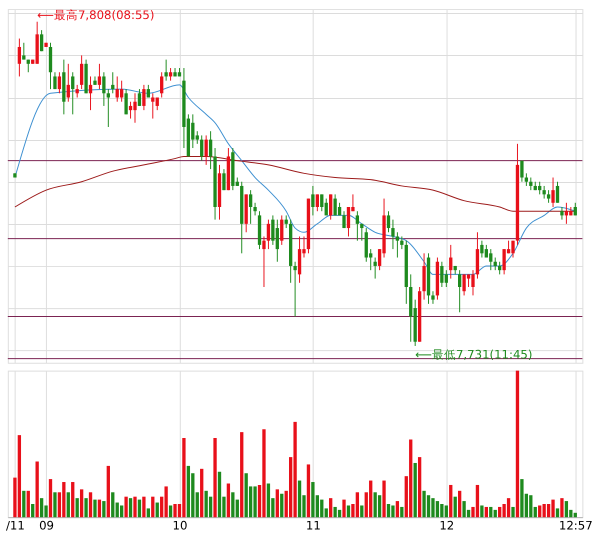 The image size is (599, 540). I want to click on annotation: ⟵最低7,731(11:45), so click(473, 355).